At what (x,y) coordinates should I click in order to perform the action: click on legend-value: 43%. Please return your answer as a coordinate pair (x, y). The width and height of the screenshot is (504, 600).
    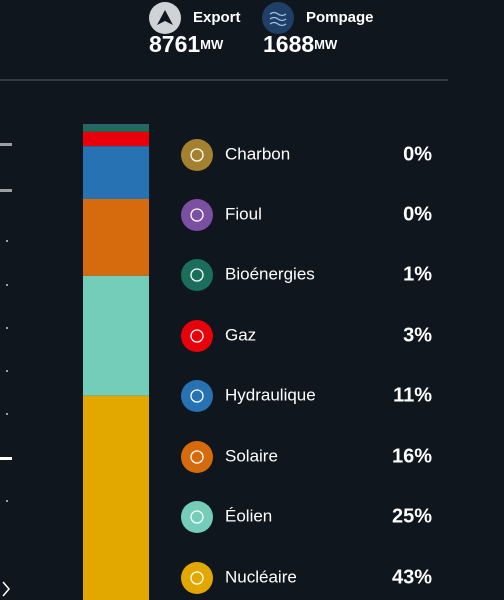
    Looking at the image, I should click on (412, 577).